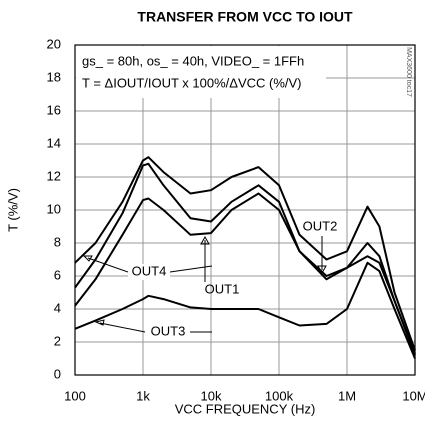  I want to click on y-tick-label: 4, so click(57, 307).